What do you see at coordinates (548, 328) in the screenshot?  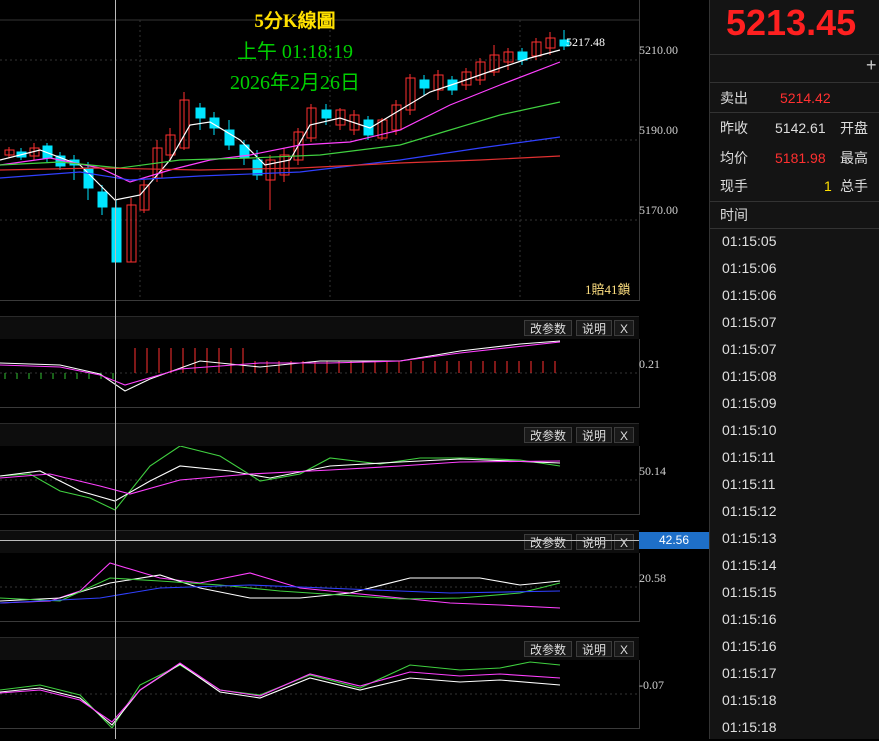 I see `pane1-param-button: 改参数` at bounding box center [548, 328].